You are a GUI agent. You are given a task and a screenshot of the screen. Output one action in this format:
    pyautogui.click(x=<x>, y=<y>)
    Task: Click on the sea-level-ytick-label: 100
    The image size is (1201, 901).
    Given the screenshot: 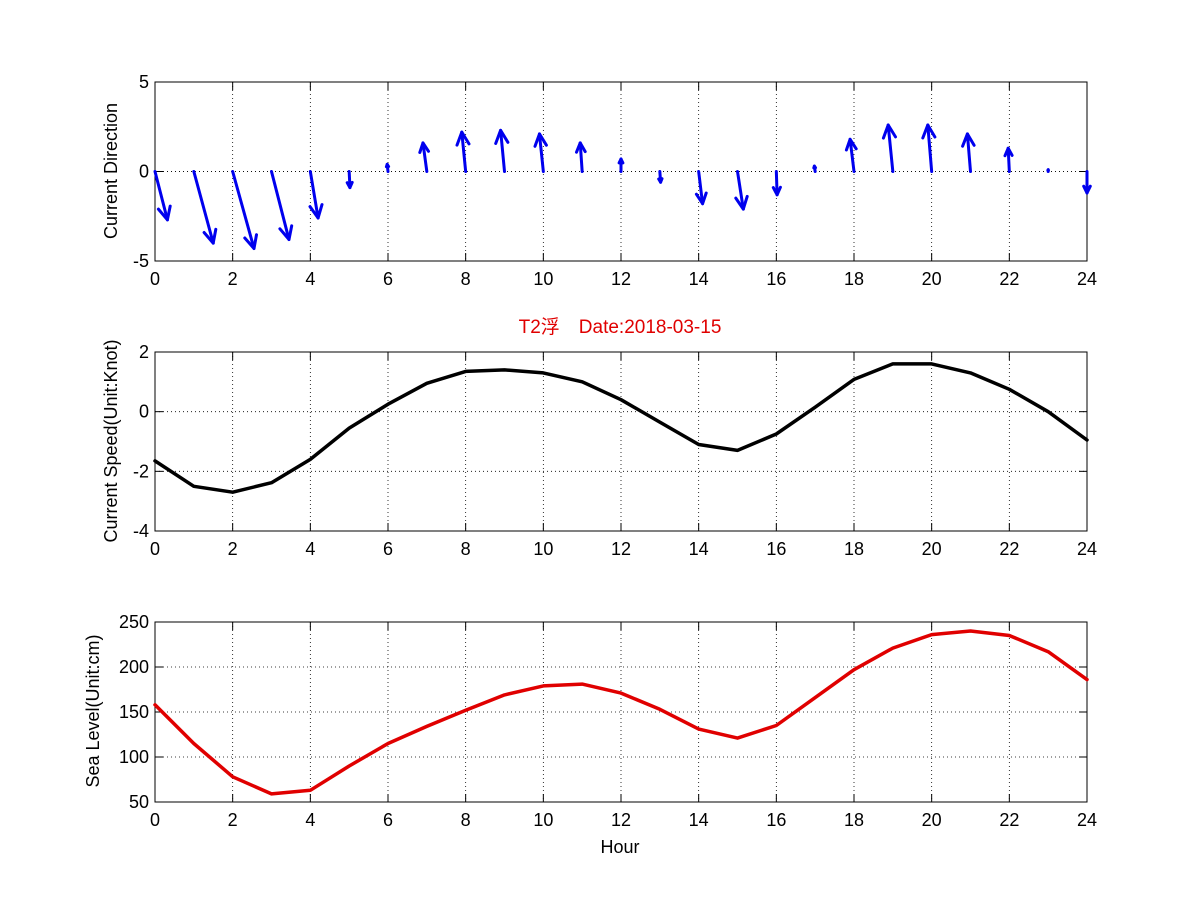 What is the action you would take?
    pyautogui.click(x=134, y=757)
    